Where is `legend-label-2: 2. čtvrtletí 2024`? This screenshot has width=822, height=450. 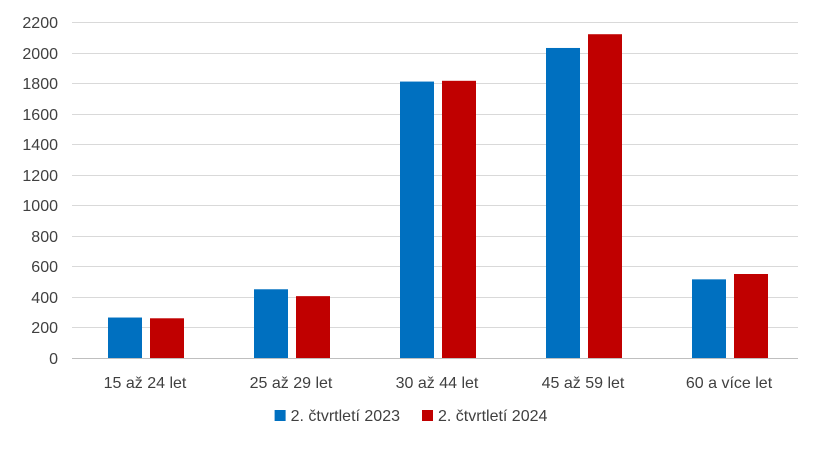 legend-label-2: 2. čtvrtletí 2024 is located at coordinates (492, 416).